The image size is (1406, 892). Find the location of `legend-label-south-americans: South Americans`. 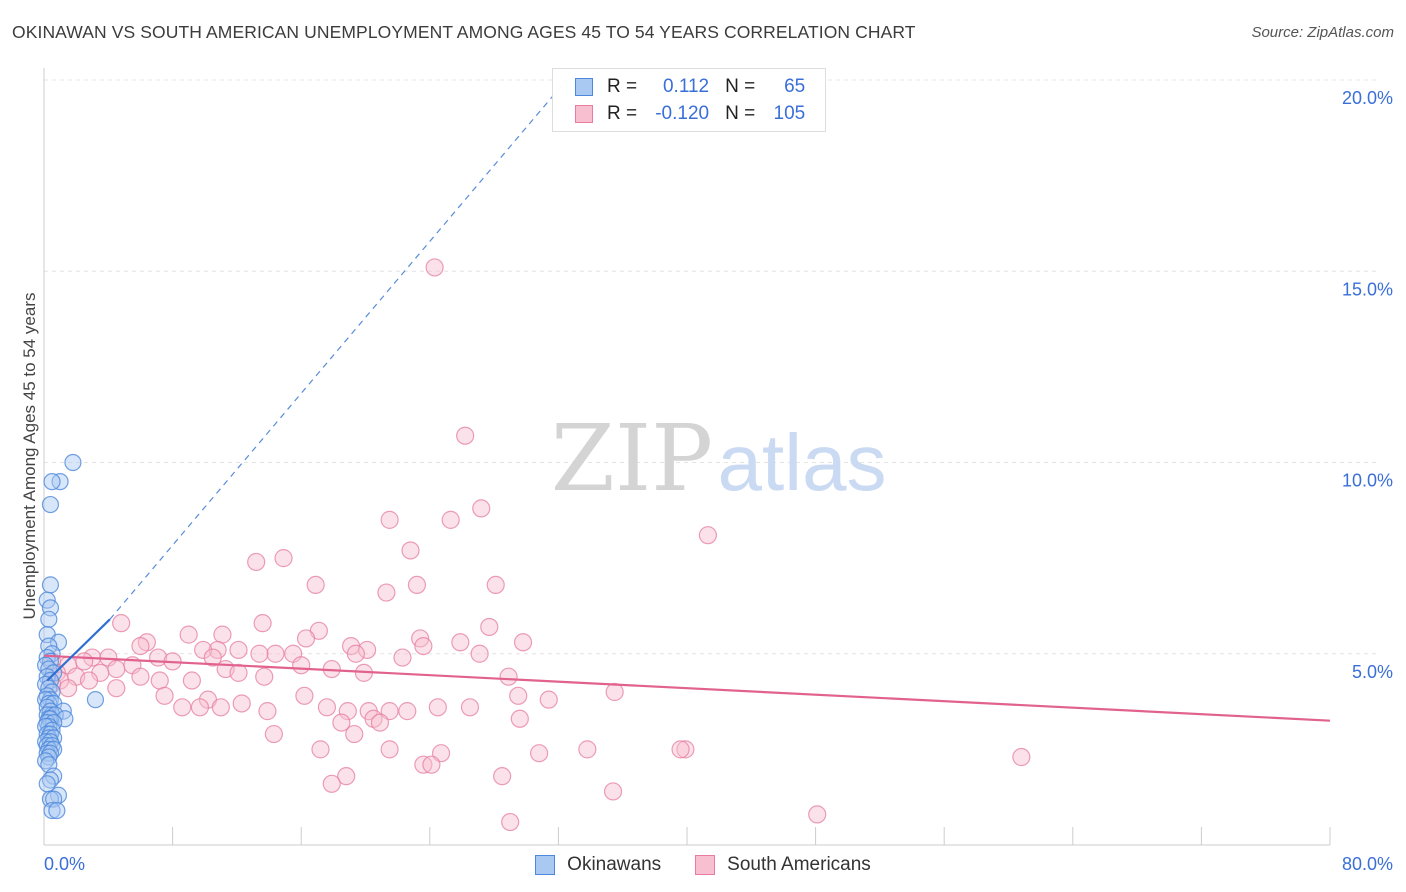

legend-label-south-americans: South Americans is located at coordinates (799, 864).